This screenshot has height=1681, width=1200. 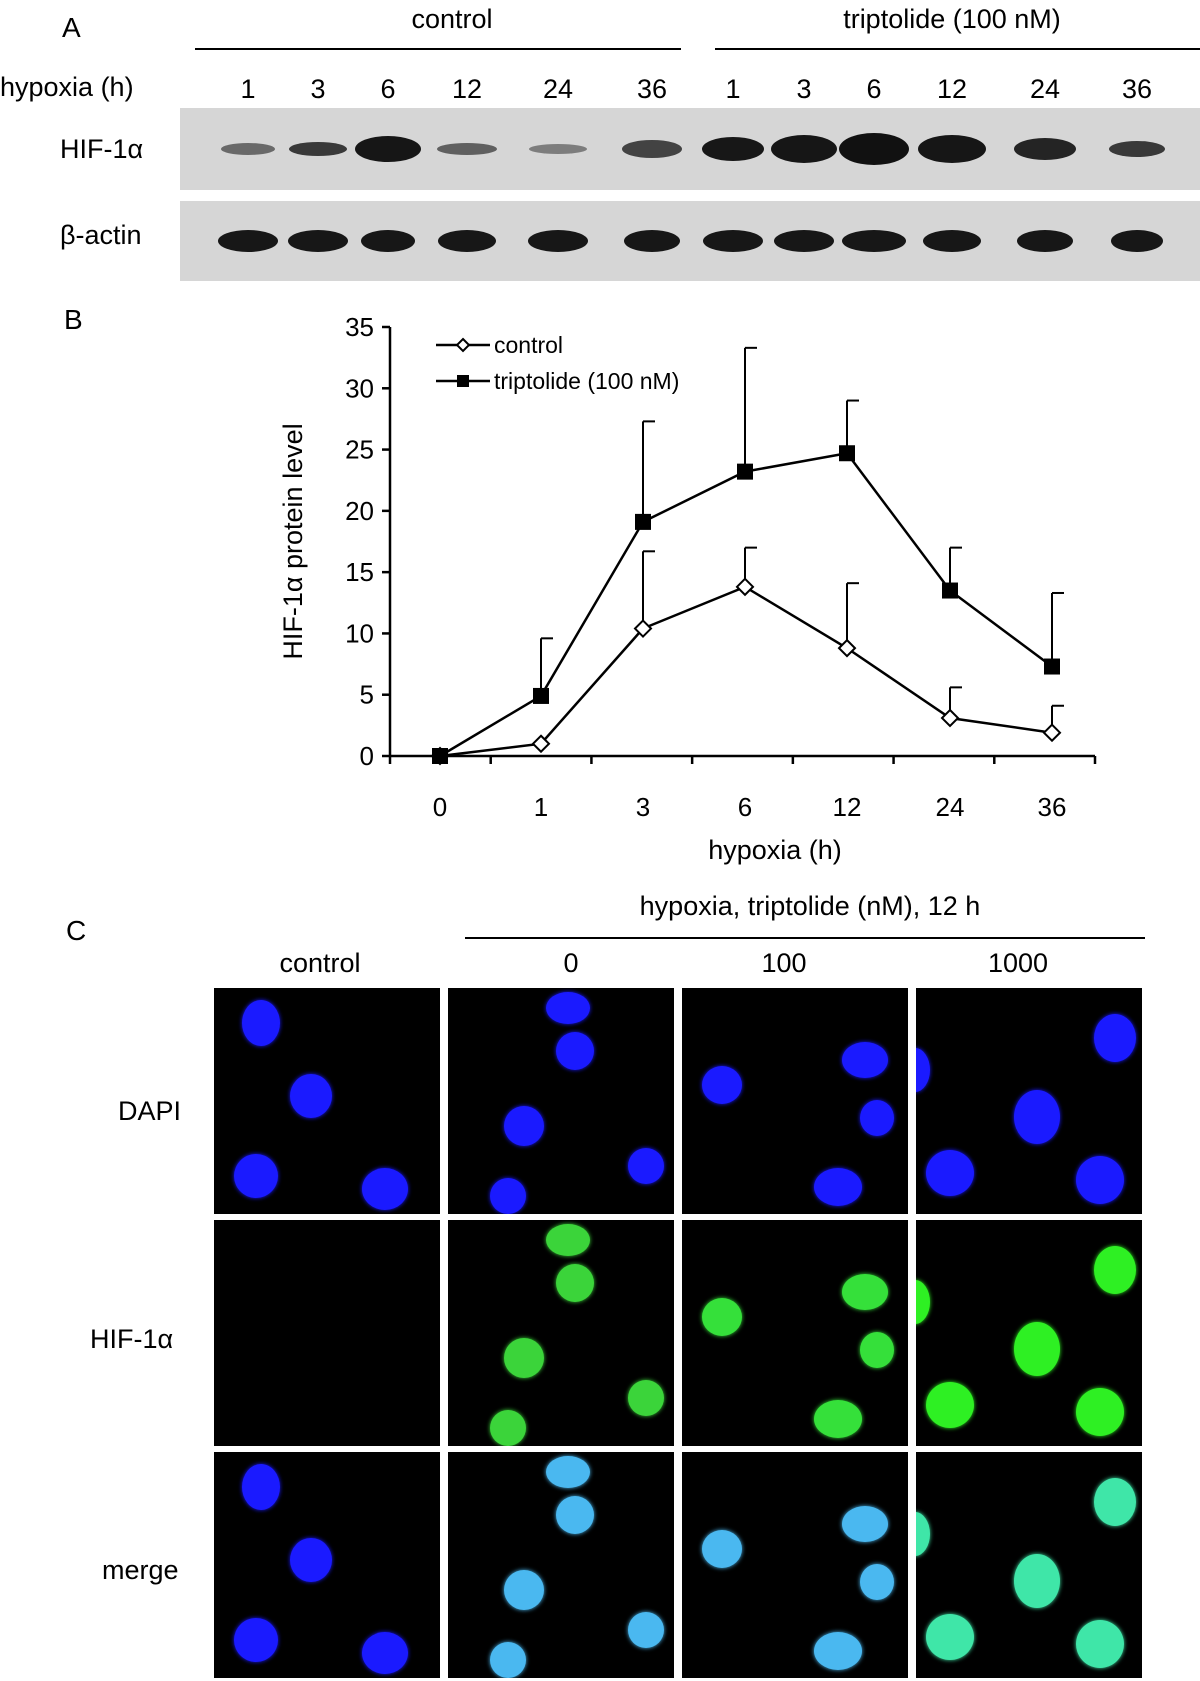 What do you see at coordinates (952, 19) in the screenshot?
I see `group-label-triptolide: triptolide (100 nM)` at bounding box center [952, 19].